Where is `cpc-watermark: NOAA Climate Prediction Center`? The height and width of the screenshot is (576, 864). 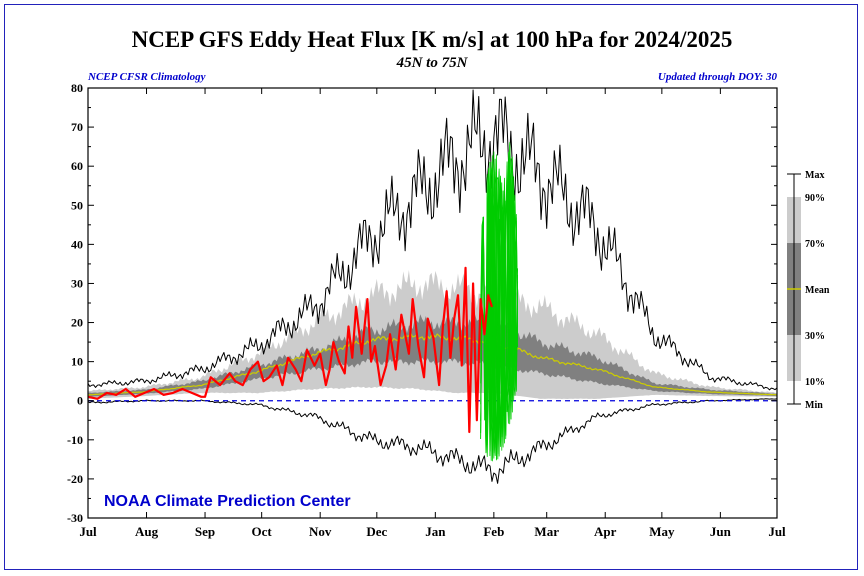
cpc-watermark: NOAA Climate Prediction Center is located at coordinates (227, 501).